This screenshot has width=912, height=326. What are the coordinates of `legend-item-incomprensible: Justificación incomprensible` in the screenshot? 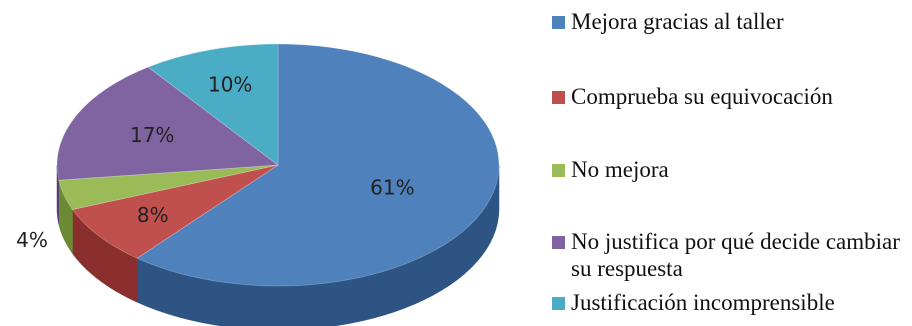 It's located at (731, 302).